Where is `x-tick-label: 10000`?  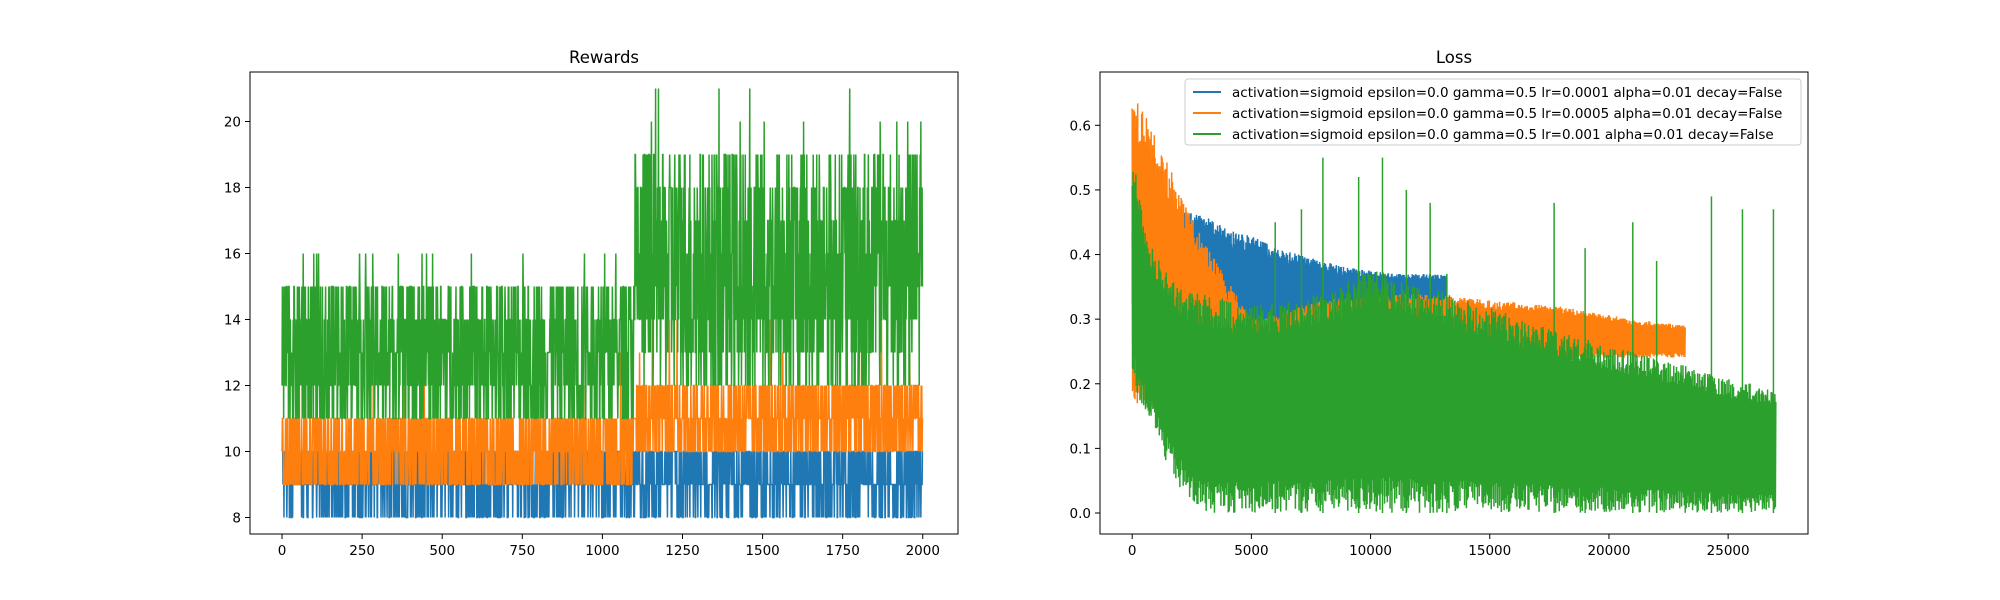 x-tick-label: 10000 is located at coordinates (1370, 551).